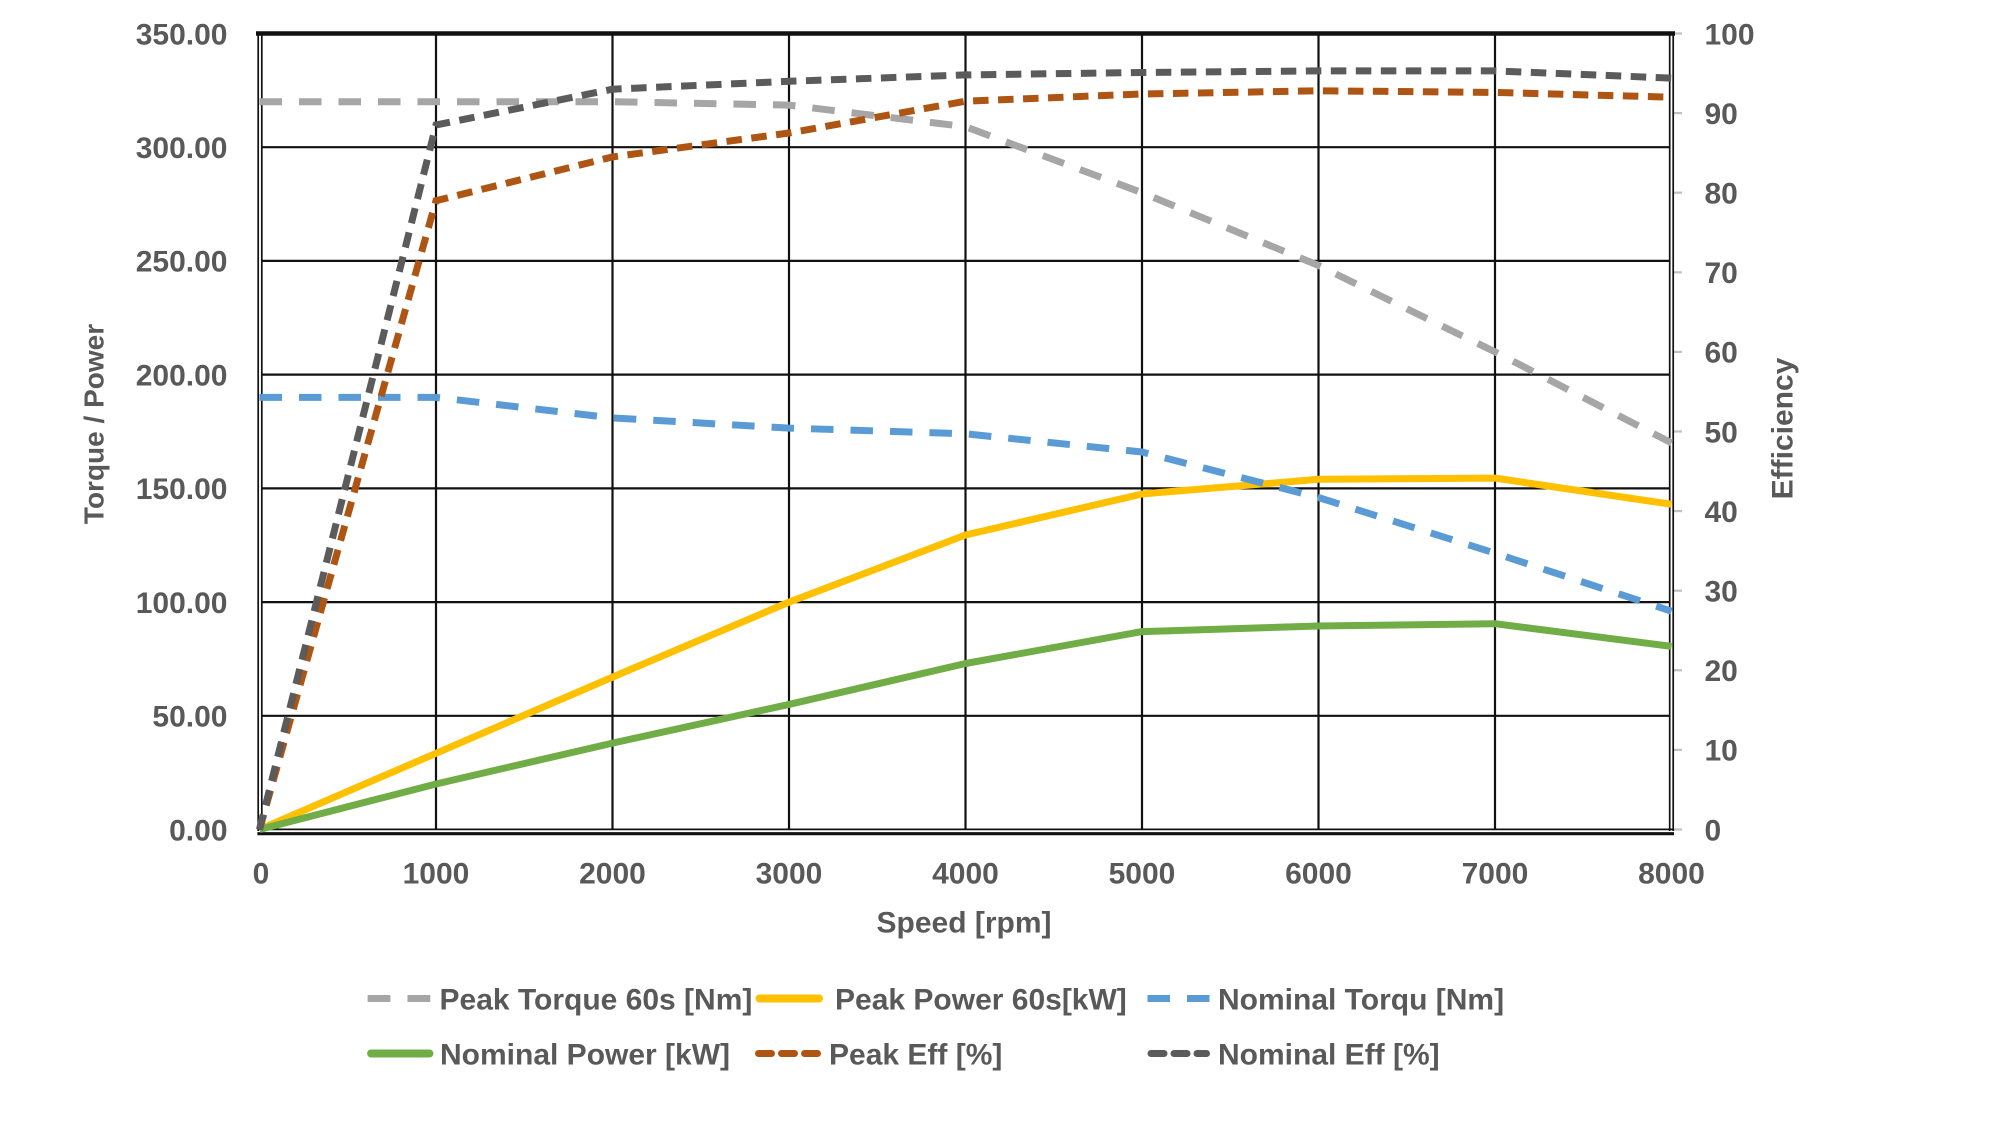 The image size is (2001, 1125). I want to click on svg-text: 40, so click(1721, 512).